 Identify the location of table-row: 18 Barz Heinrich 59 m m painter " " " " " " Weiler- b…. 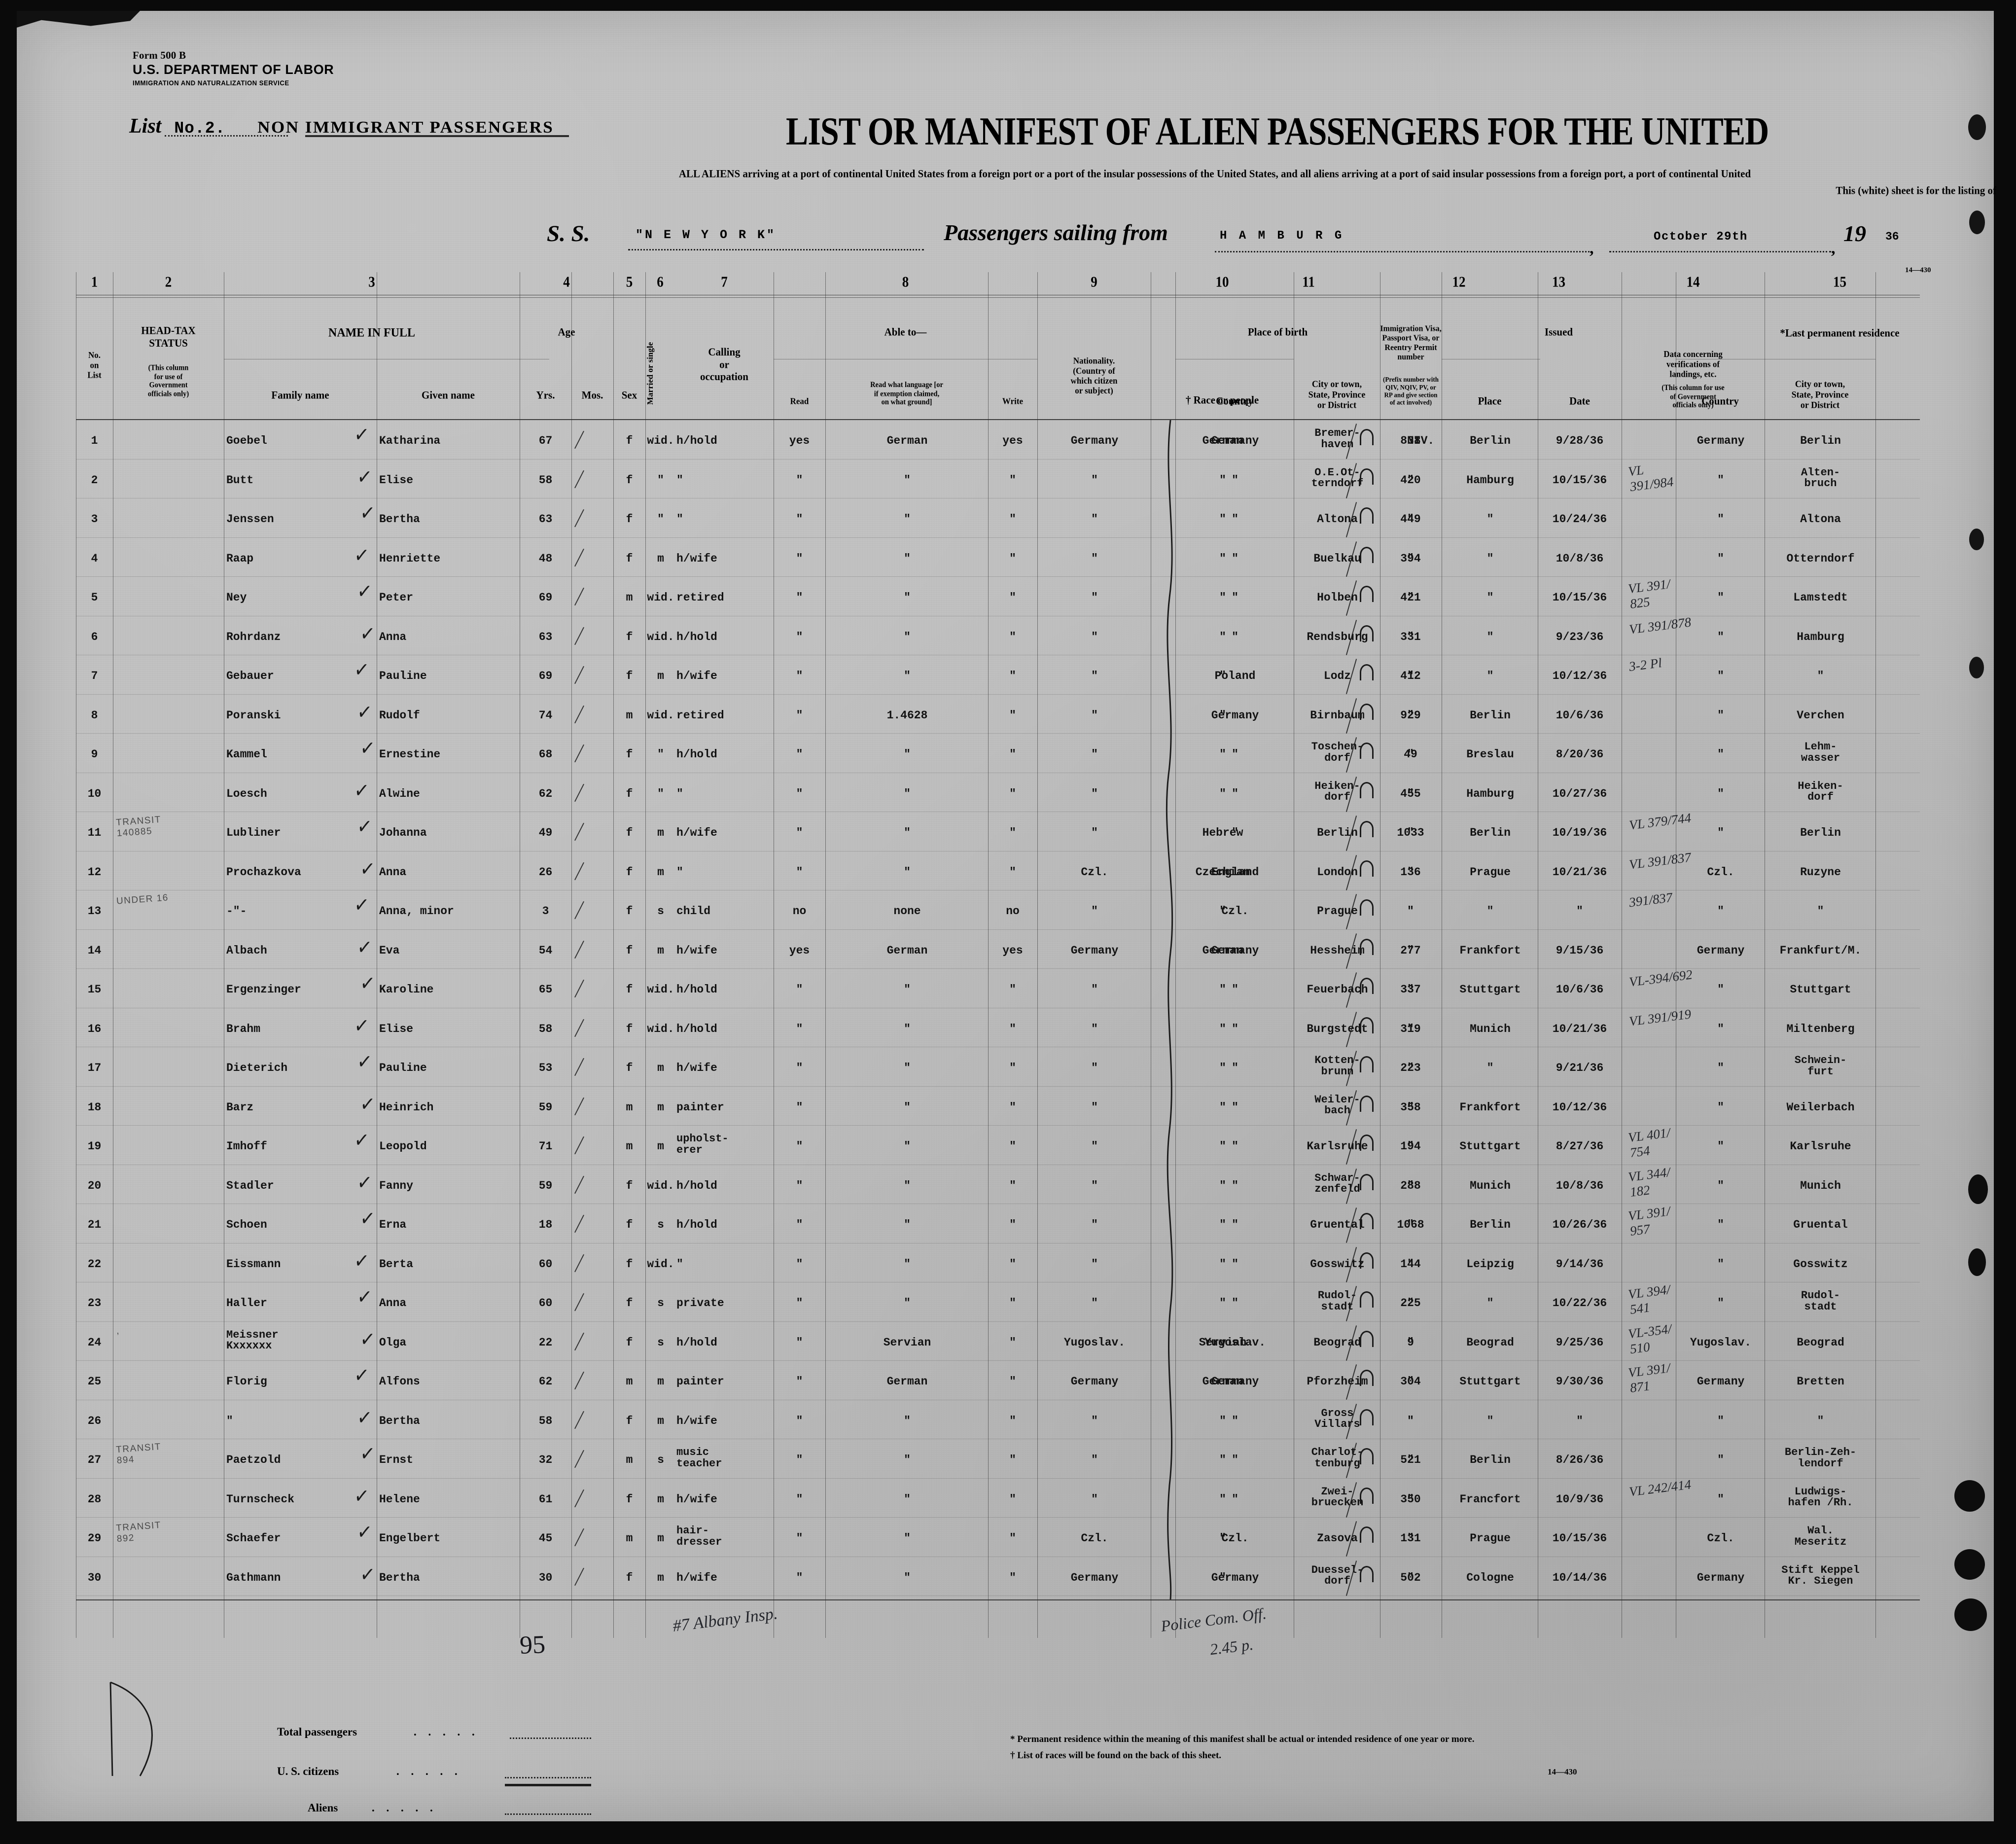
(998, 1106).